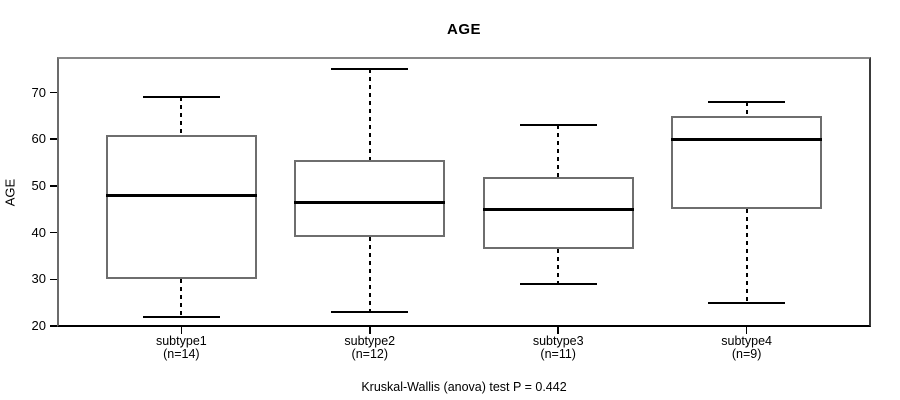 The height and width of the screenshot is (400, 900). What do you see at coordinates (558, 341) in the screenshot?
I see `group-name-label: subtype3` at bounding box center [558, 341].